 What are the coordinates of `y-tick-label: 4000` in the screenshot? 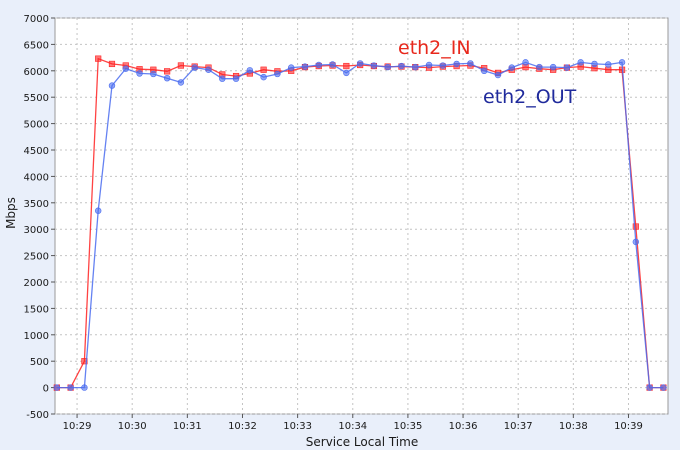 It's located at (36, 177).